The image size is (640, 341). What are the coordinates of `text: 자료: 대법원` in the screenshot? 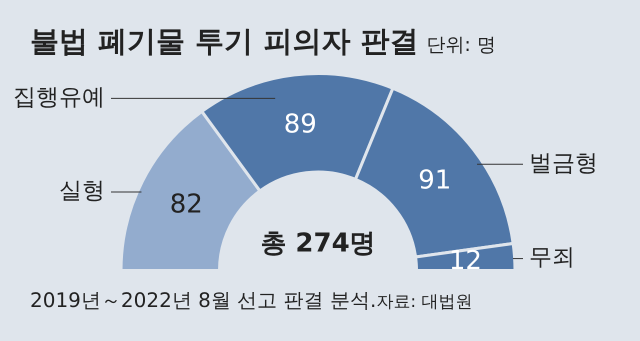 It's located at (424, 302).